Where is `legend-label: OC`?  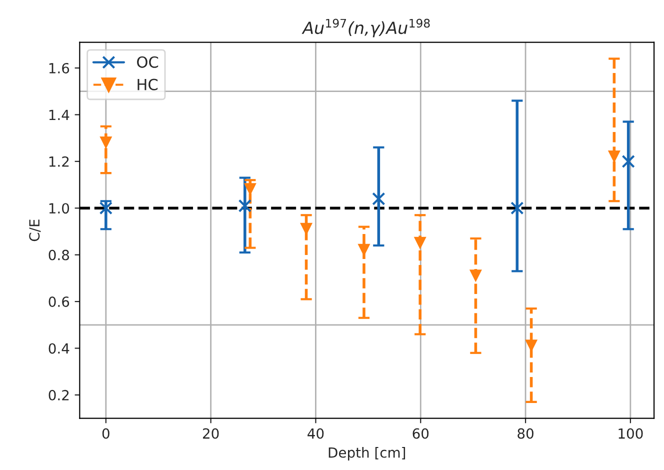
legend-label: OC is located at coordinates (147, 62).